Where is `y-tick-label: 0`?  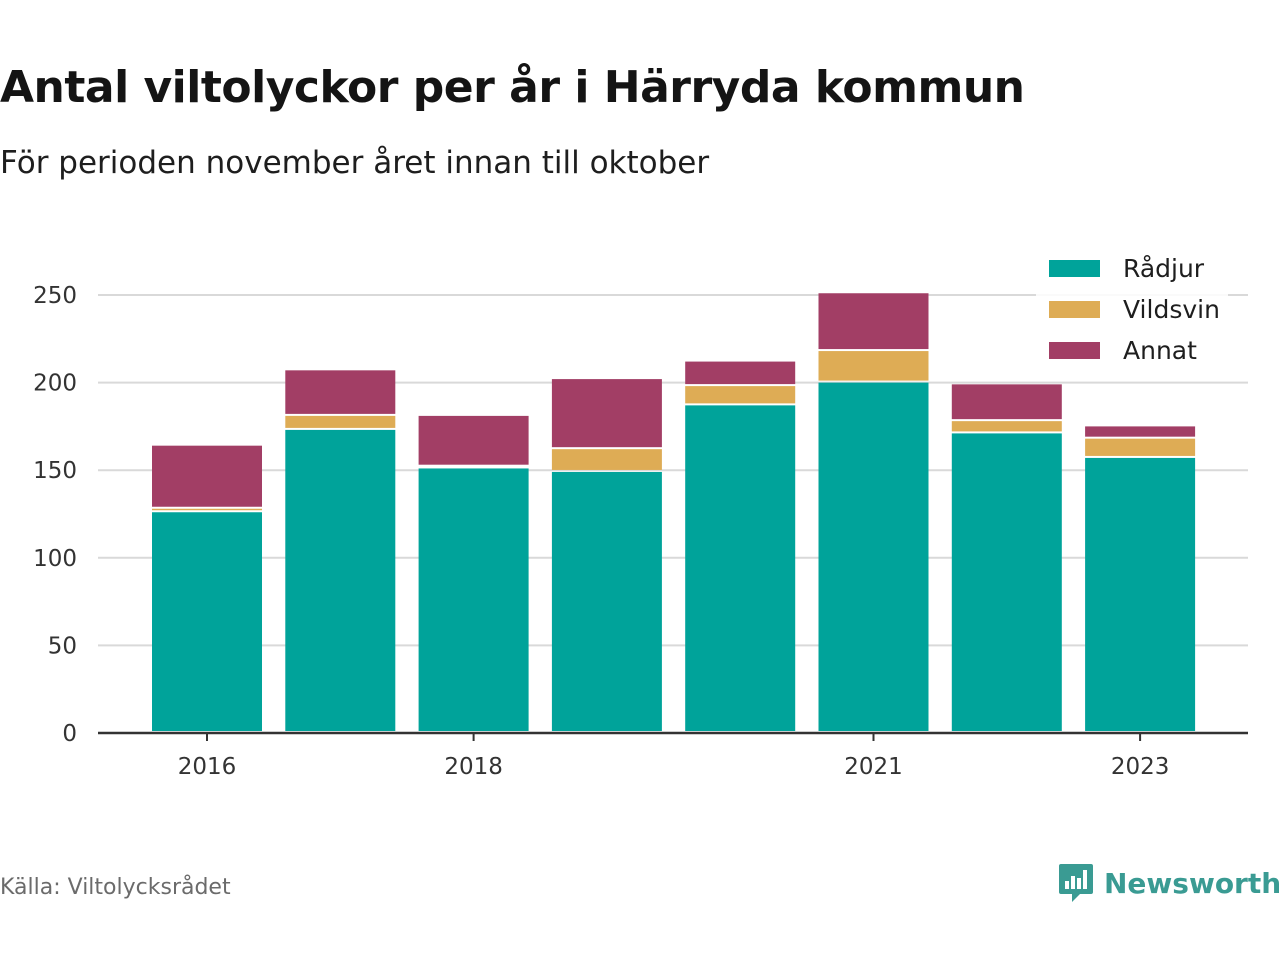 y-tick-label: 0 is located at coordinates (69, 734).